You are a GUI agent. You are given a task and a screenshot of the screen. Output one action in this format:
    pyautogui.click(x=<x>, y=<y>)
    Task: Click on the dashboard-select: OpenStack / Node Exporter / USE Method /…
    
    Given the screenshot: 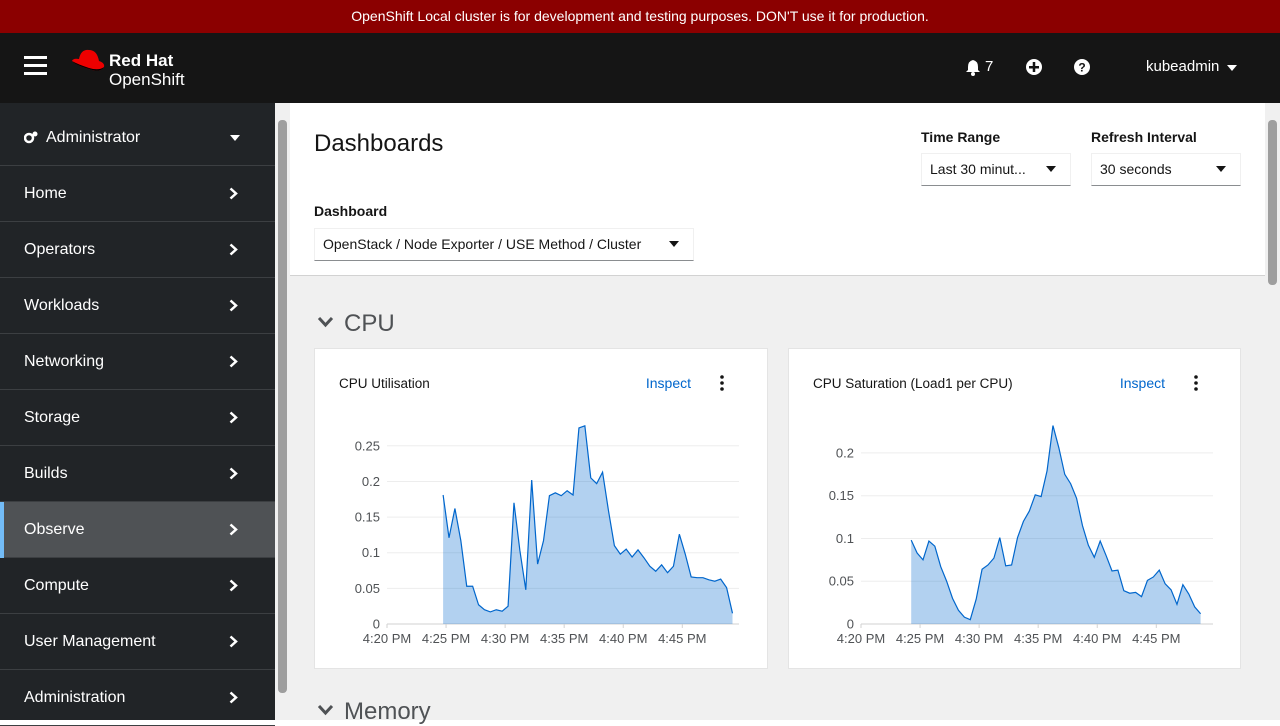 What is the action you would take?
    pyautogui.click(x=504, y=244)
    